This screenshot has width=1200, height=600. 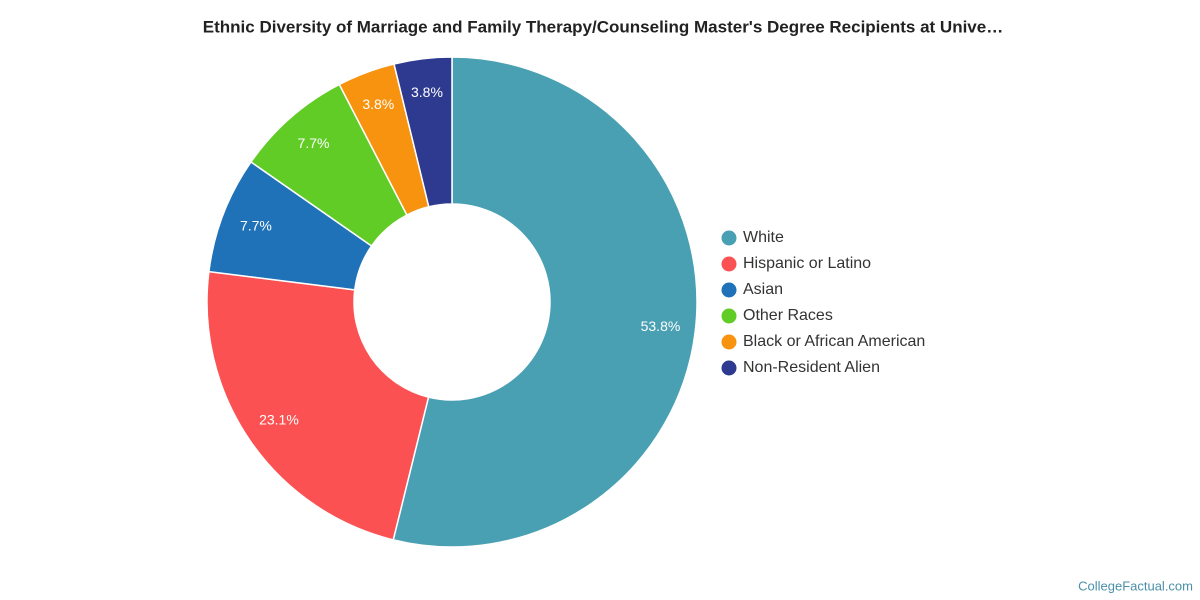 What do you see at coordinates (834, 341) in the screenshot?
I see `legend-label: Black or African American` at bounding box center [834, 341].